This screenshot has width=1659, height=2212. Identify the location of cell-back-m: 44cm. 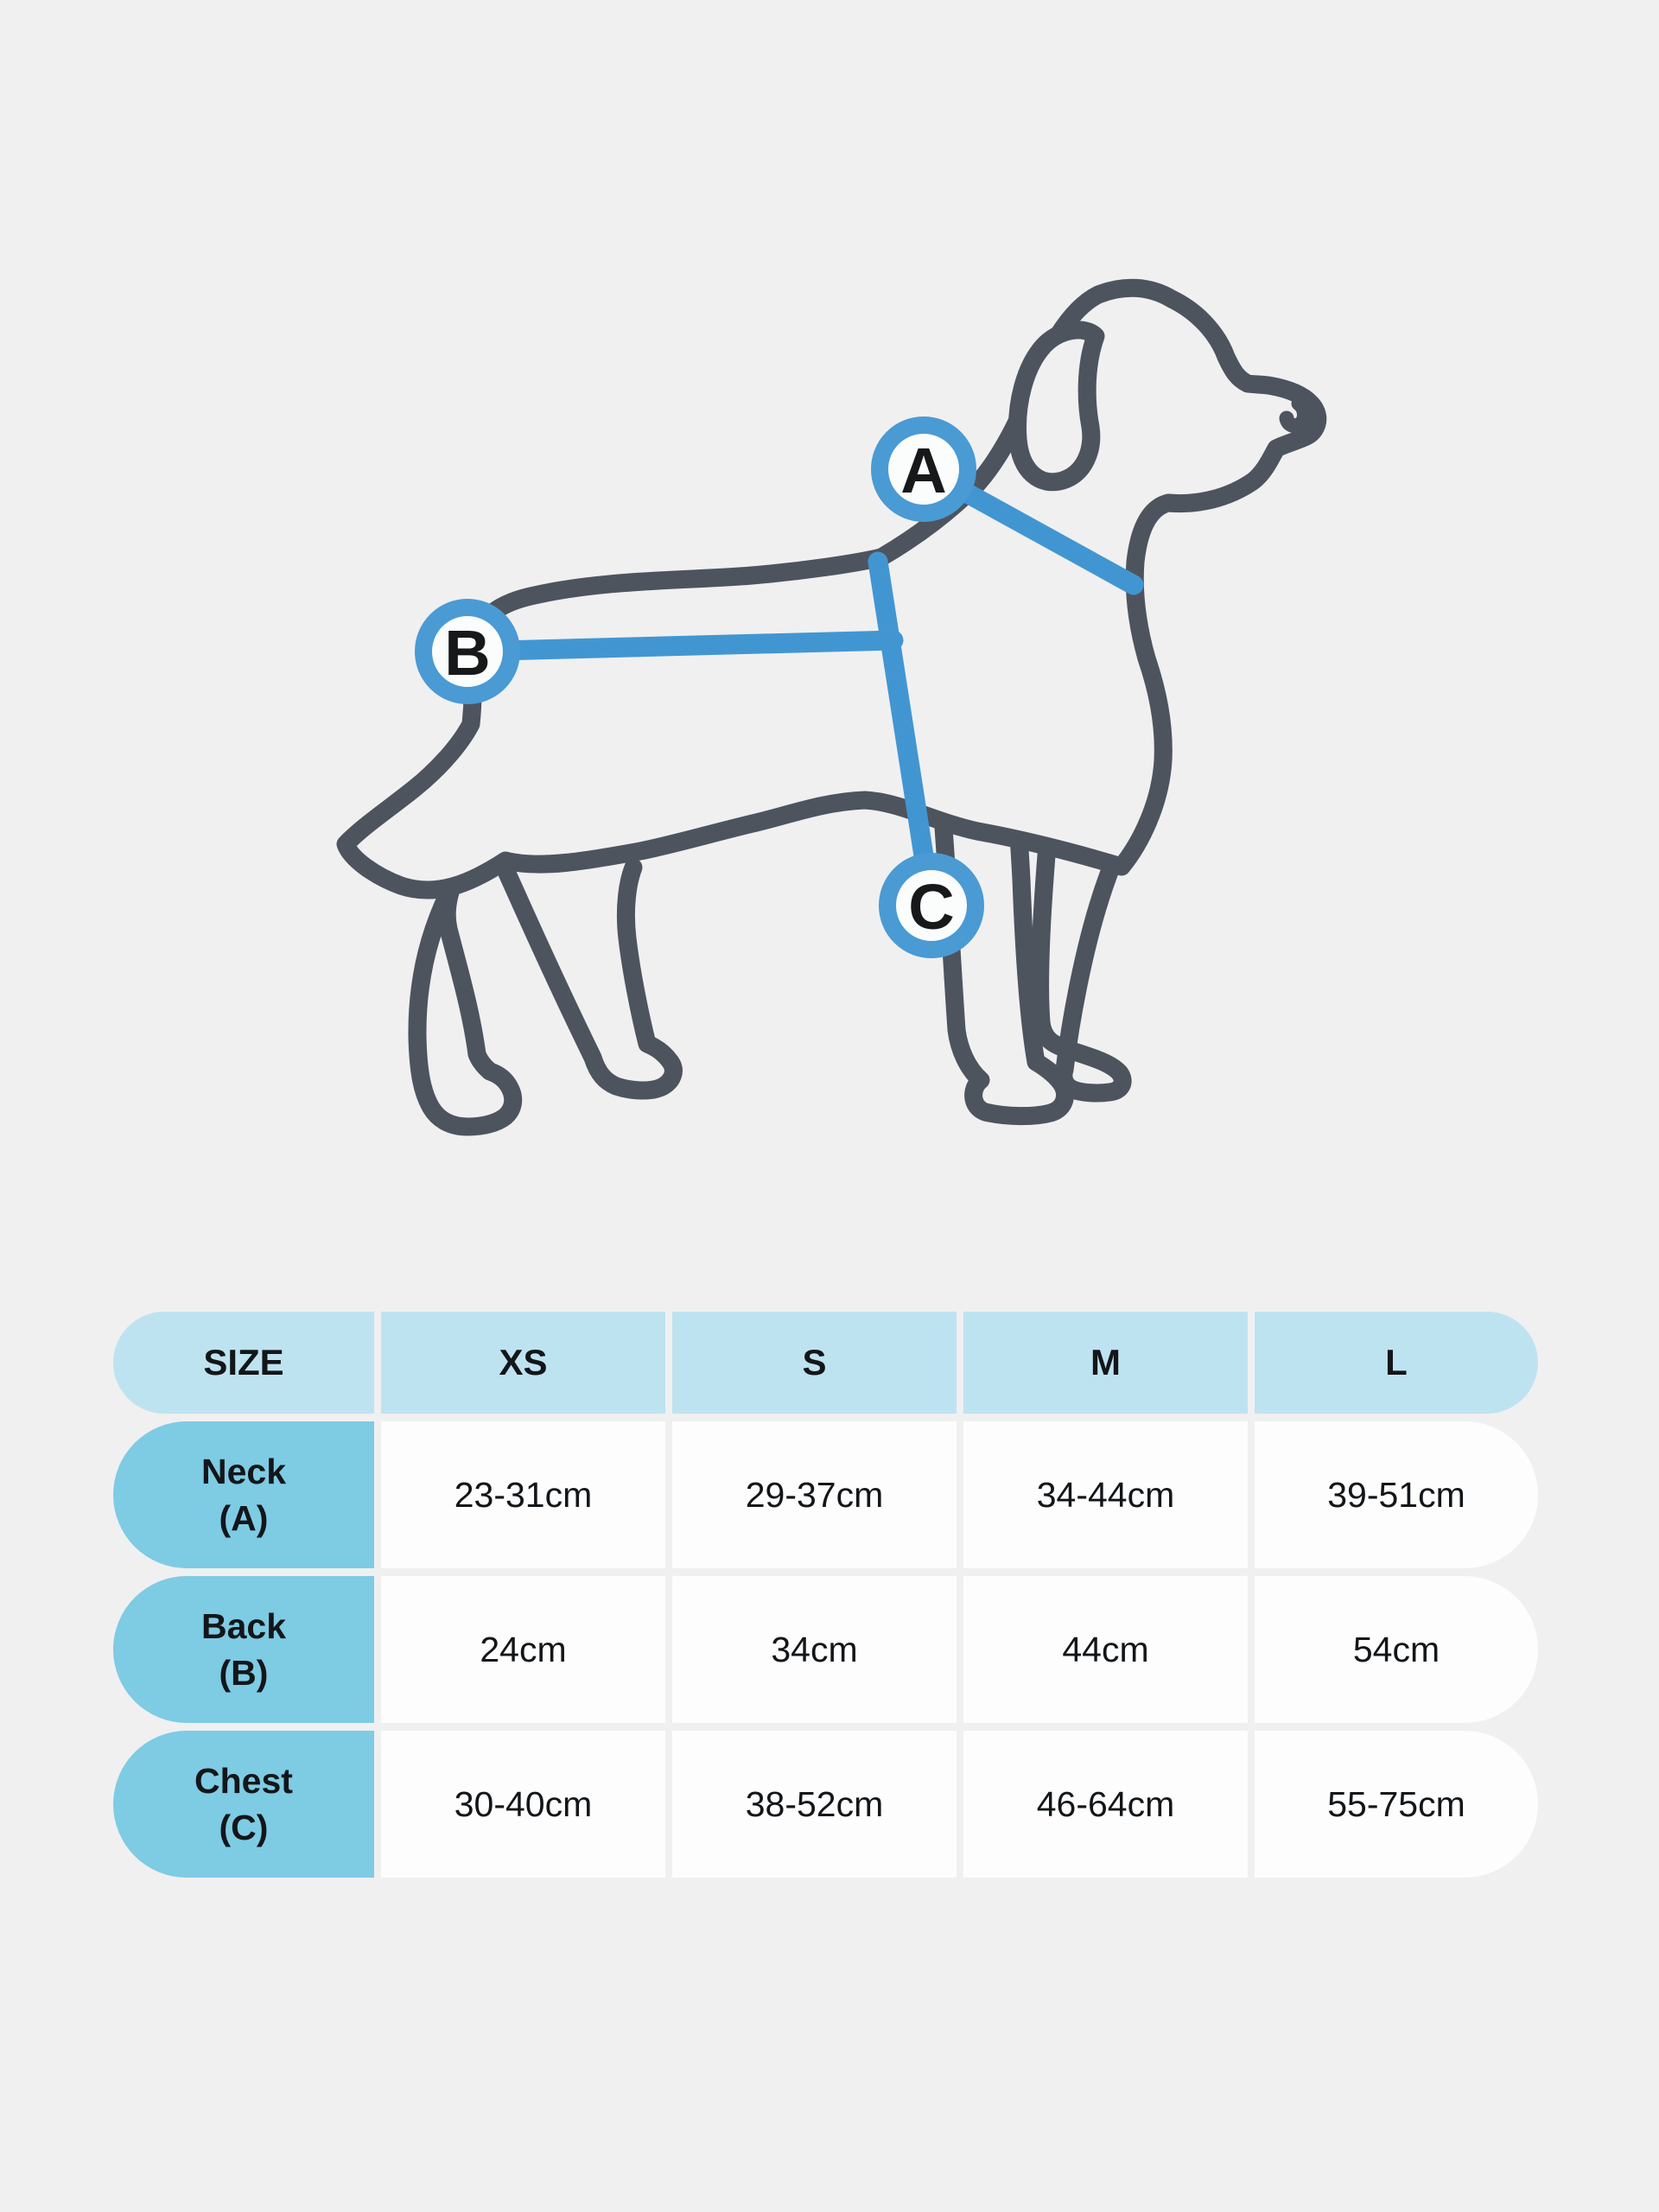
(1105, 1649).